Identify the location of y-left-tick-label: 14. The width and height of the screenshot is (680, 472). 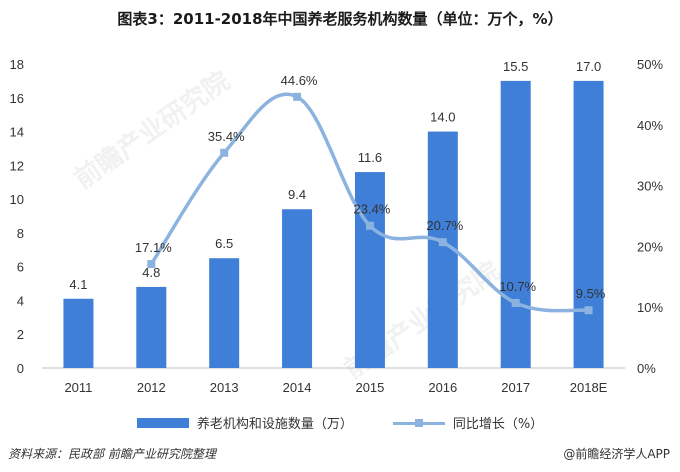
(17, 132).